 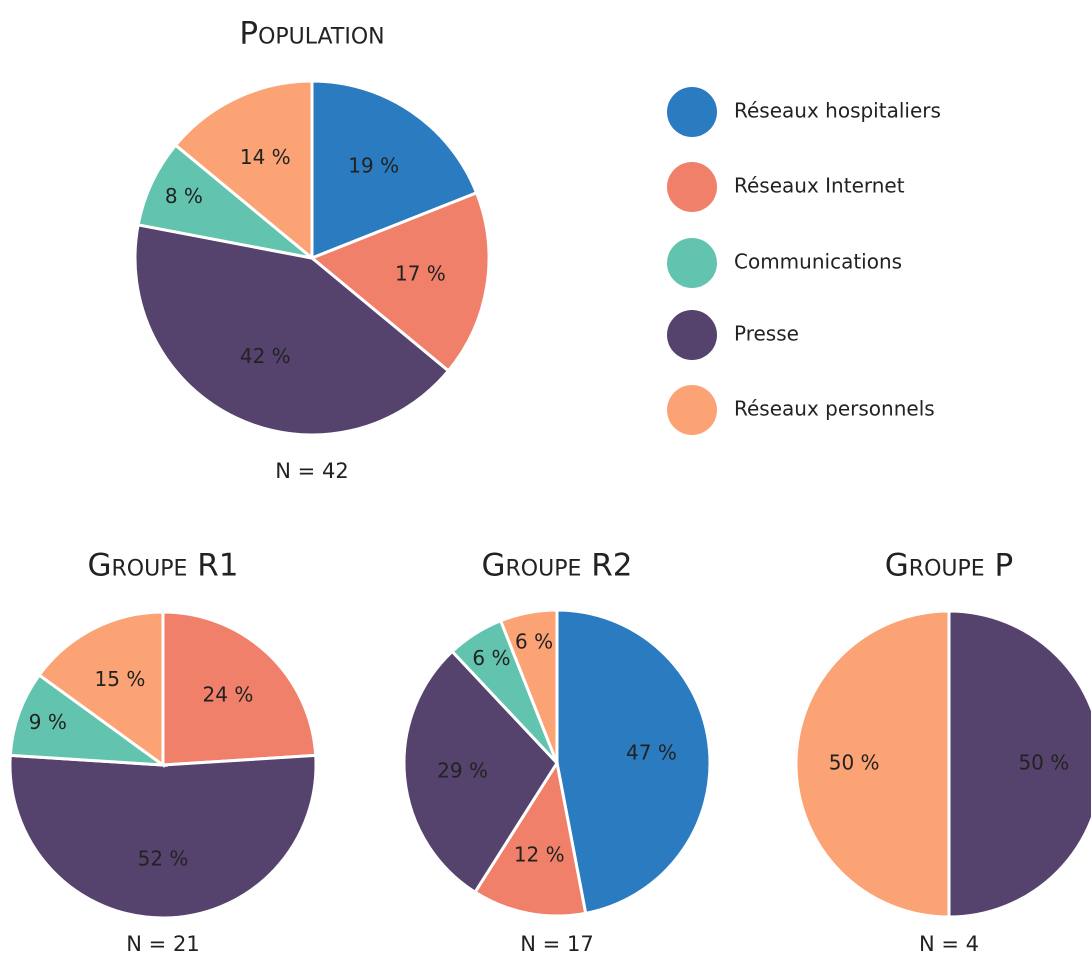 What do you see at coordinates (311, 34) in the screenshot?
I see `chart-title: Population` at bounding box center [311, 34].